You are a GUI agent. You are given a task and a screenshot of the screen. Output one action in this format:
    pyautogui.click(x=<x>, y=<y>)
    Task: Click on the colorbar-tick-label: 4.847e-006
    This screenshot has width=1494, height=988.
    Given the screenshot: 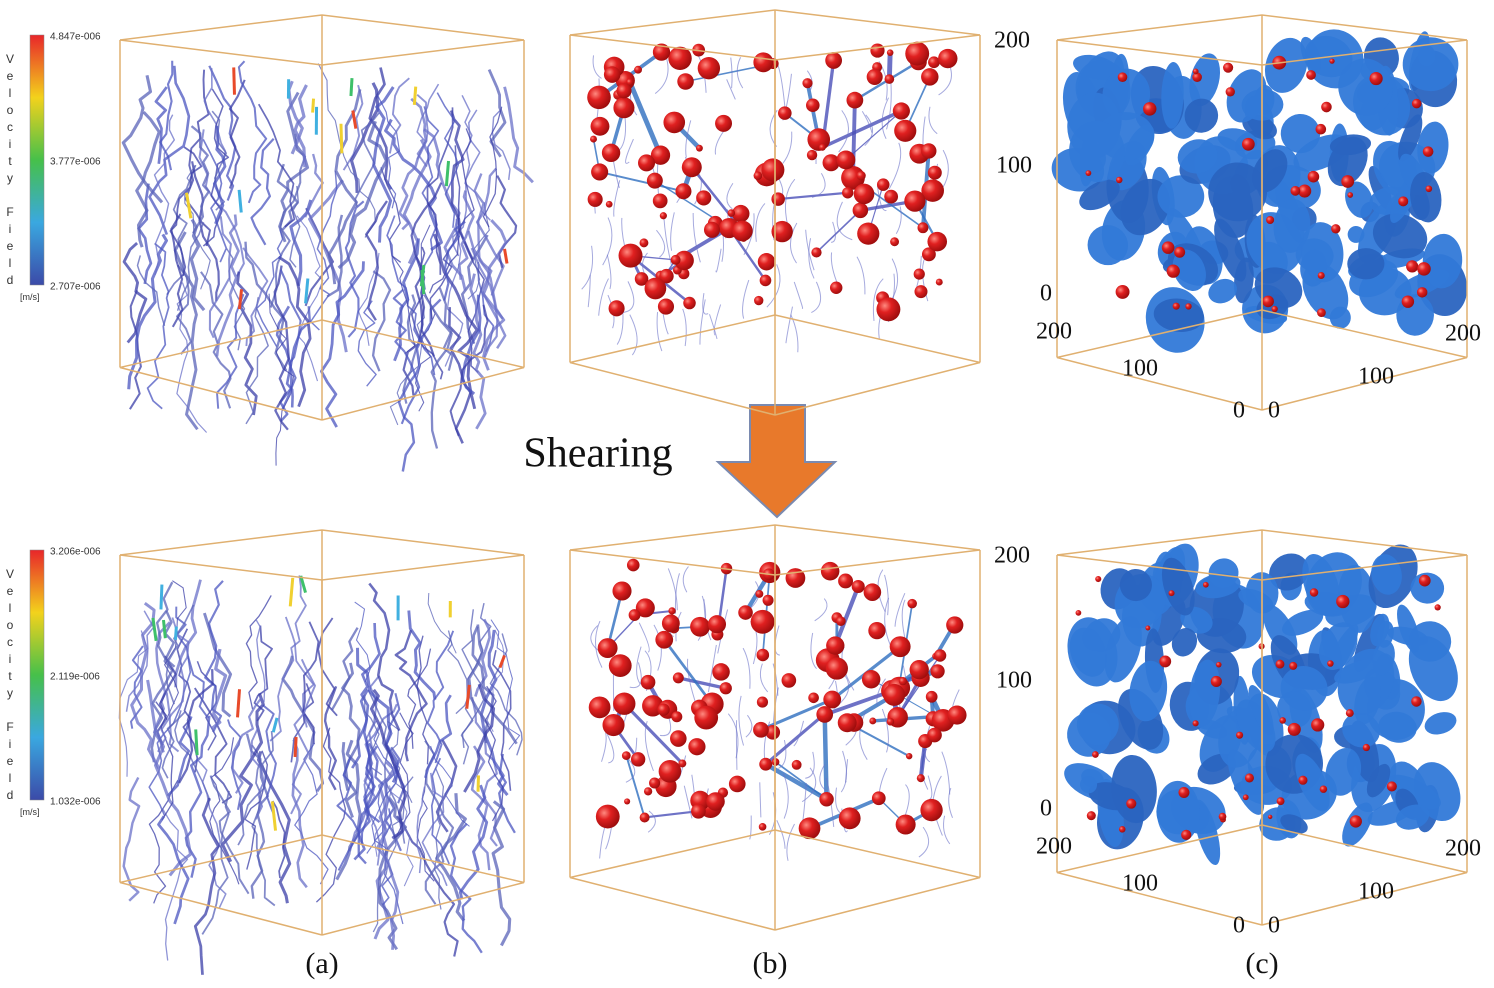 What is the action you would take?
    pyautogui.click(x=75, y=37)
    